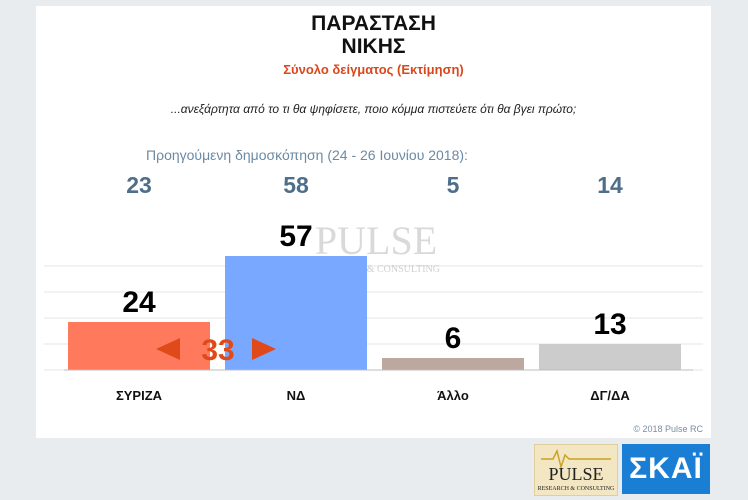 This screenshot has width=748, height=500. Describe the element at coordinates (376, 269) in the screenshot. I see `watermark-subtext: RESEARCH & CONSULTING` at that location.